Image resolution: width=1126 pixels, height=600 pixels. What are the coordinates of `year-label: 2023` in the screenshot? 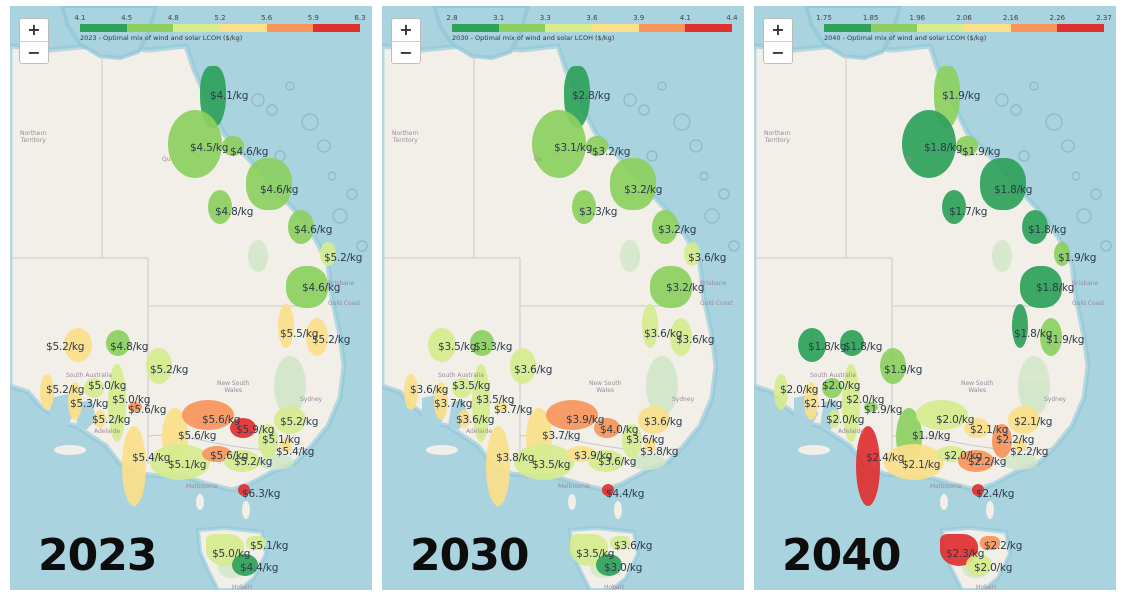 It's located at (97, 555).